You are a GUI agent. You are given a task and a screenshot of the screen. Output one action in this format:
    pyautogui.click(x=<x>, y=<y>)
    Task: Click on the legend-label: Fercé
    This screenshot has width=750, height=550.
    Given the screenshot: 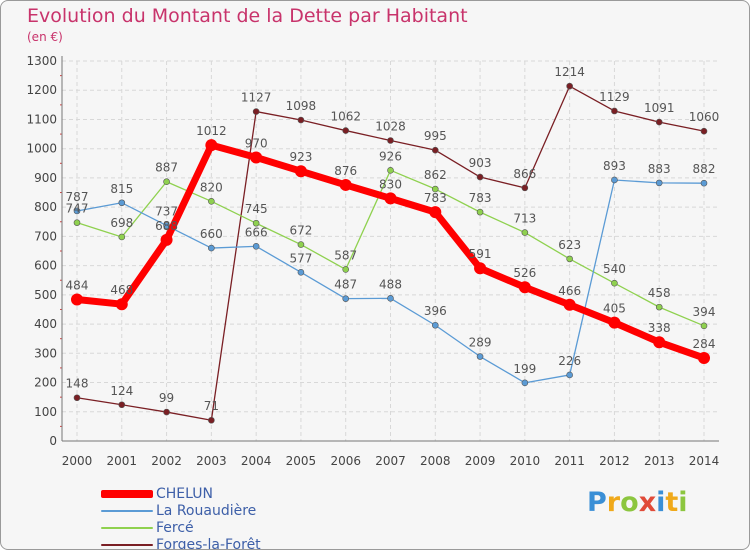 What is the action you would take?
    pyautogui.click(x=175, y=527)
    